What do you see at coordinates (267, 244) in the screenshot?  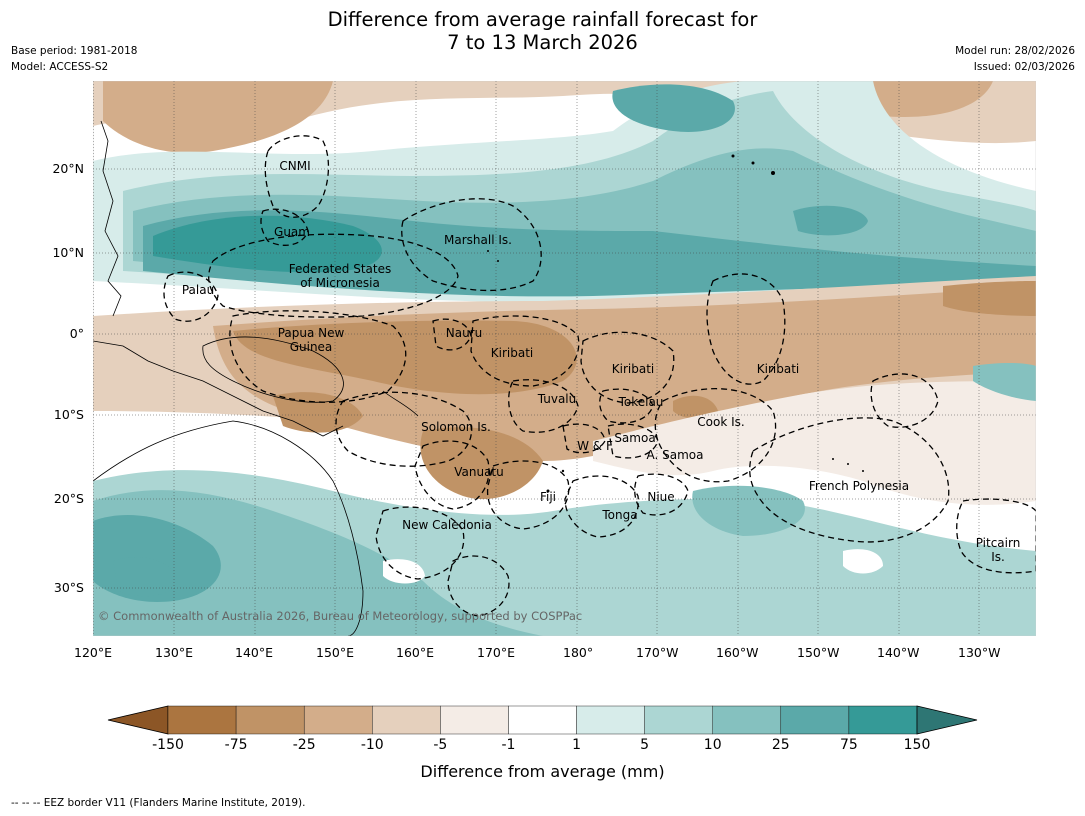 I see `field-teal-dark-band` at bounding box center [267, 244].